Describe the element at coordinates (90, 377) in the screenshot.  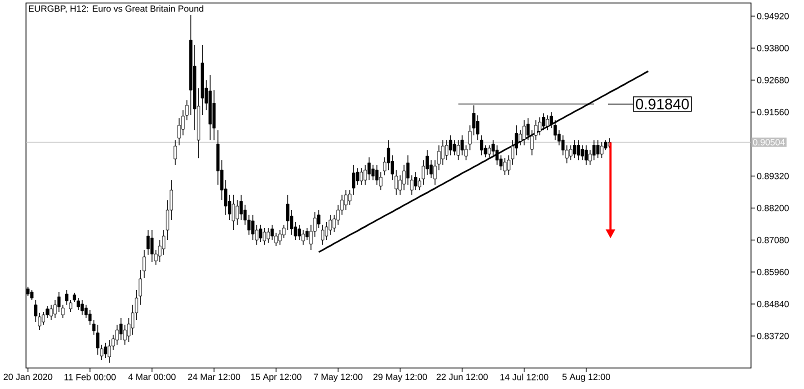
I see `x-tick-label: 11 Feb 00:00` at that location.